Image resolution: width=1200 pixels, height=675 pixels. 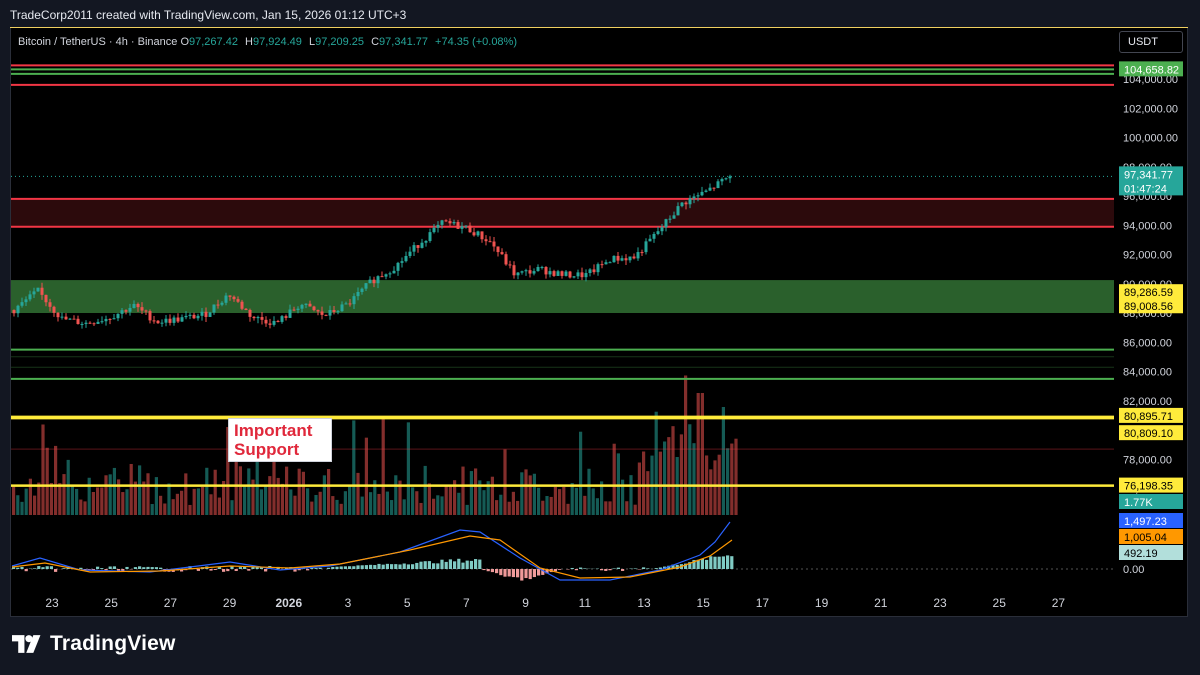 I want to click on tradingview-brand: TradingView, so click(x=94, y=644).